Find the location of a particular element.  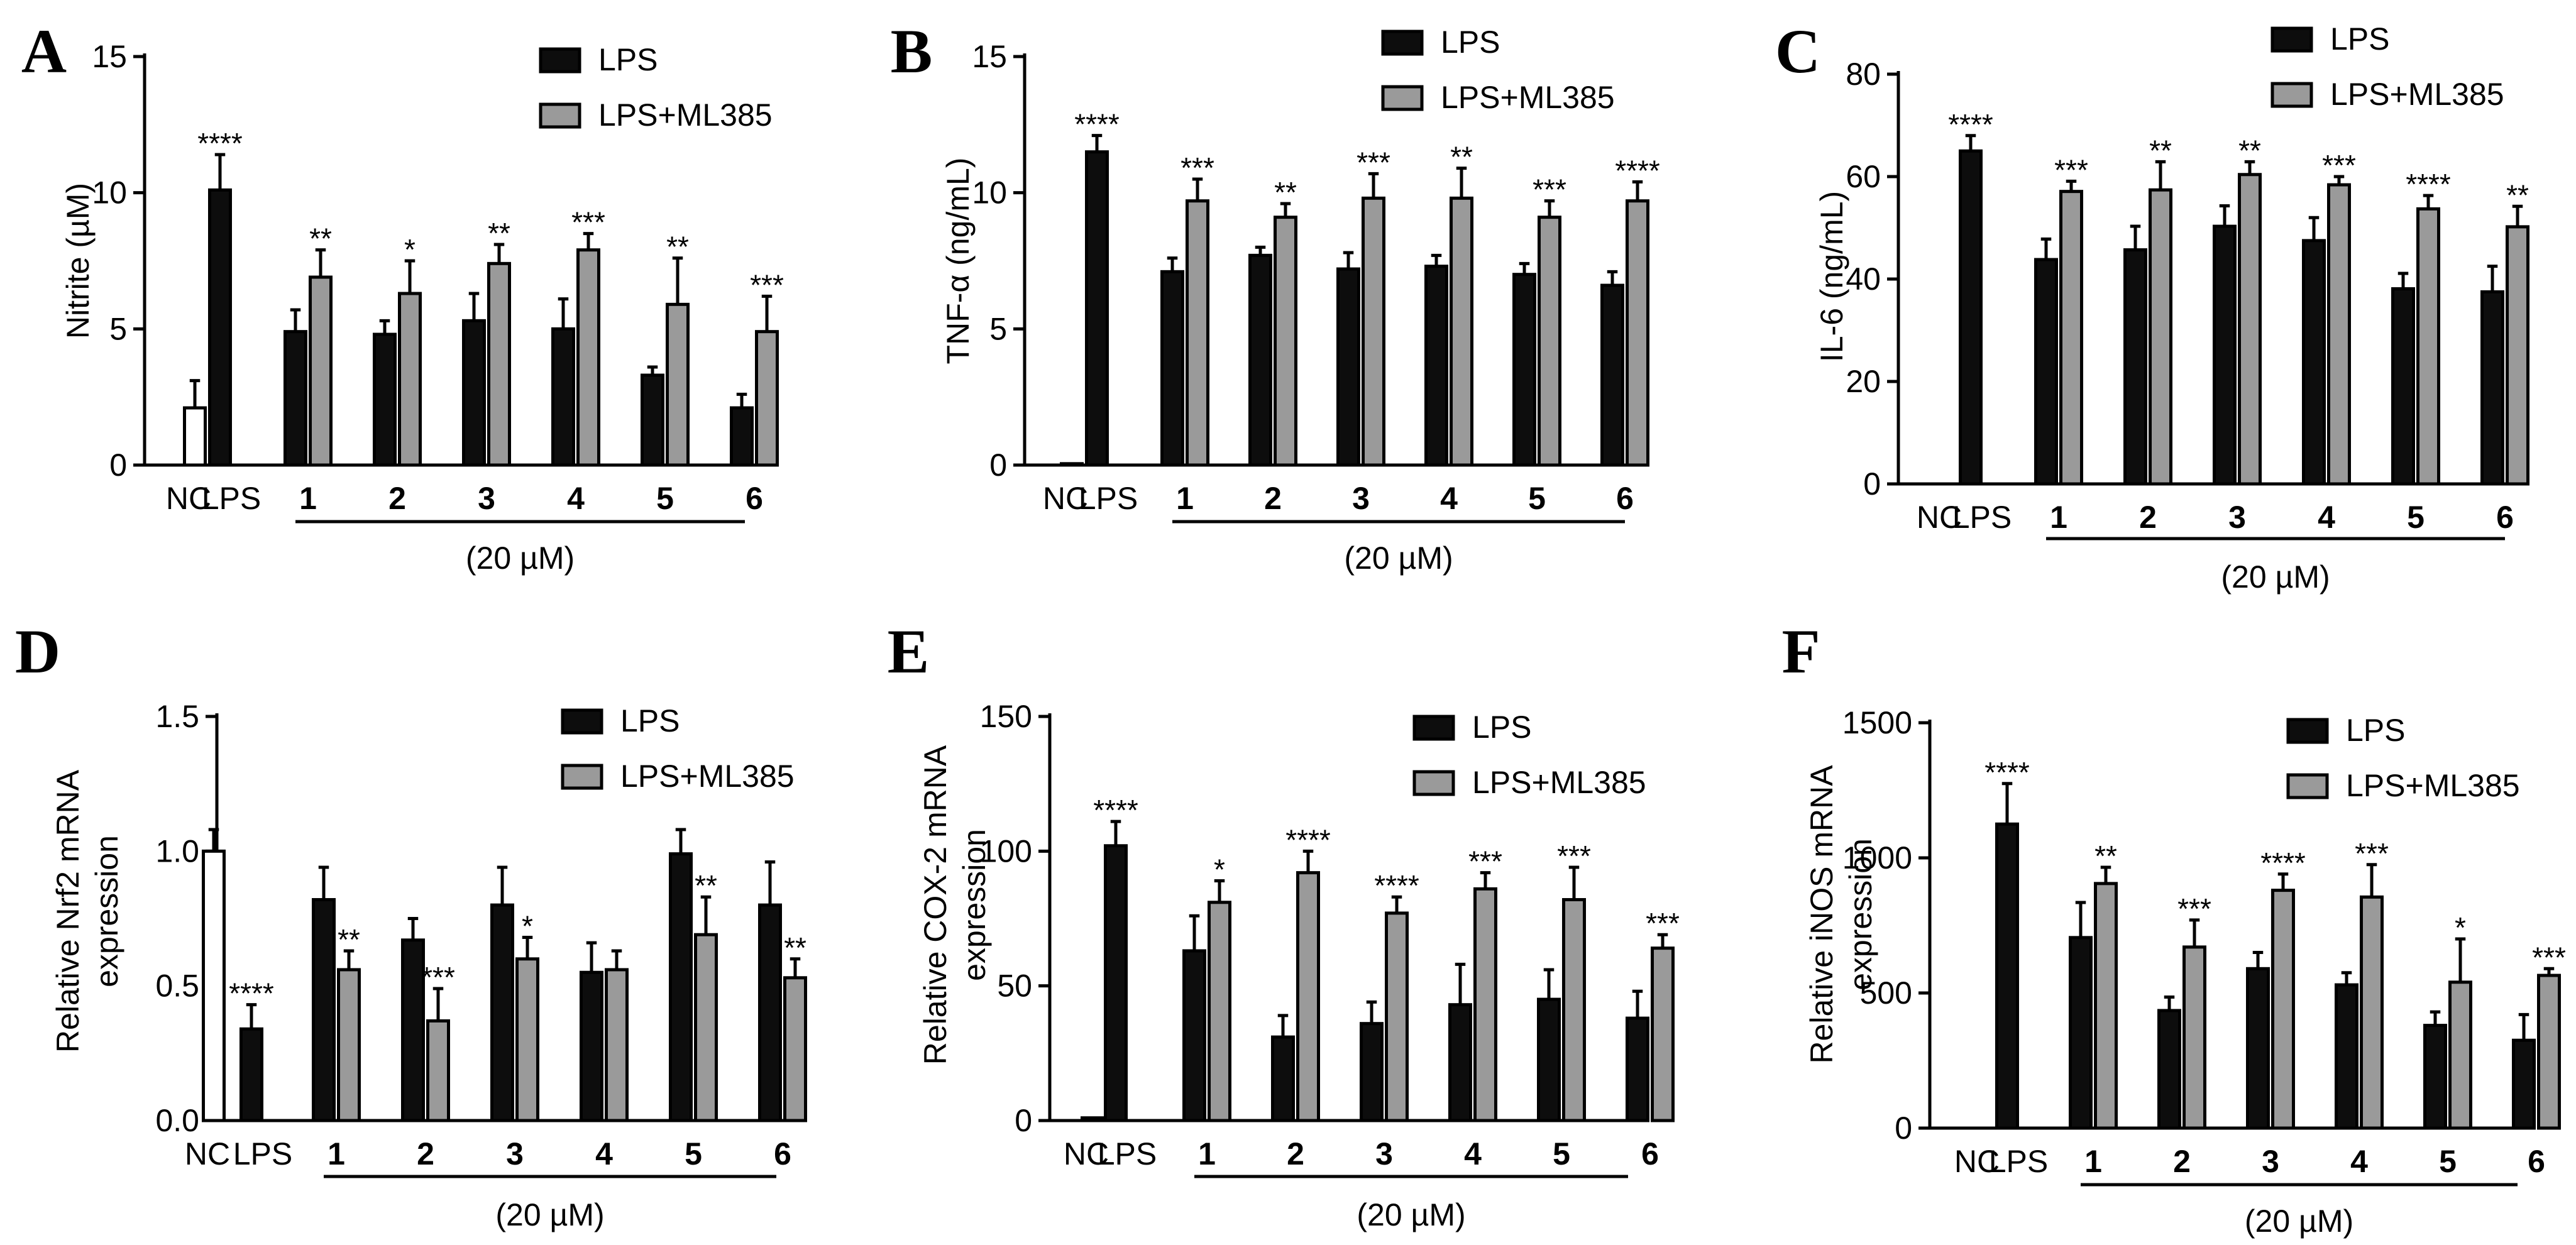

bar-nc is located at coordinates (1092, 1119).